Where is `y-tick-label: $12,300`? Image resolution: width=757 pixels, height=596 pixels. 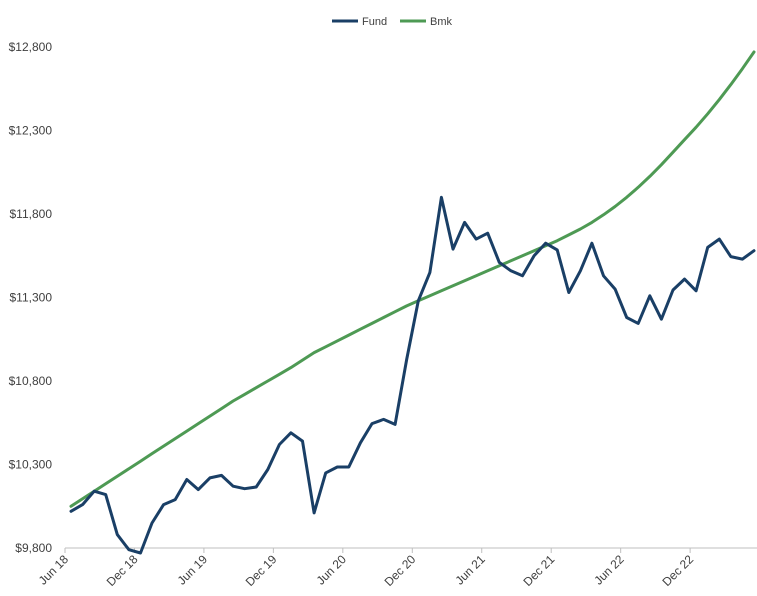
y-tick-label: $12,300 is located at coordinates (31, 131).